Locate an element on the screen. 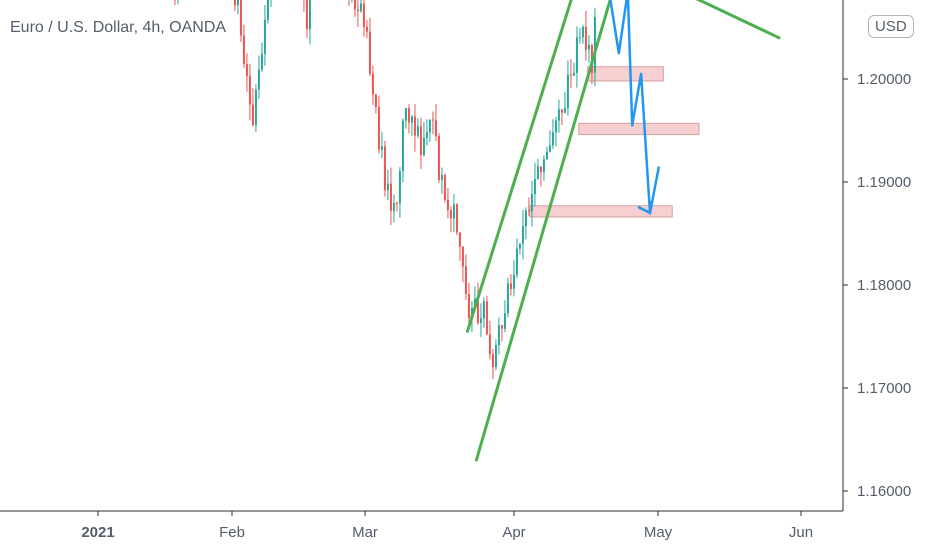  trendline-channel-lower is located at coordinates (543, 231).